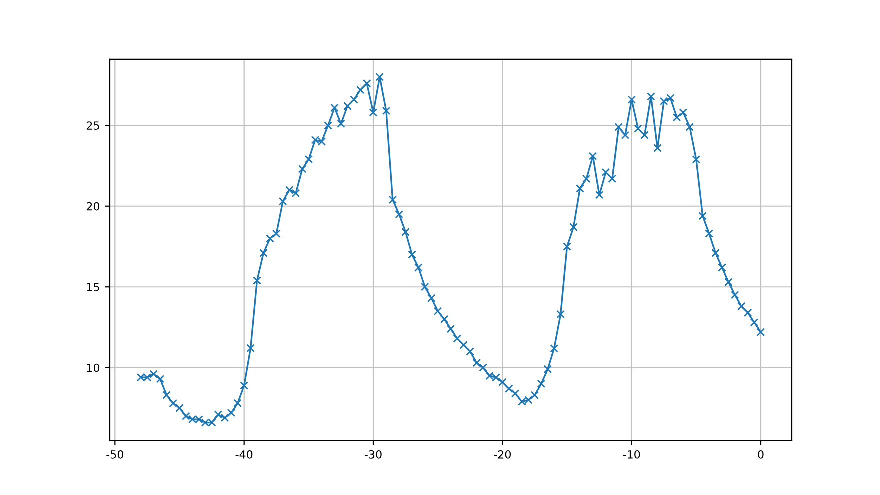  I want to click on y-tick-label: 15, so click(93, 287).